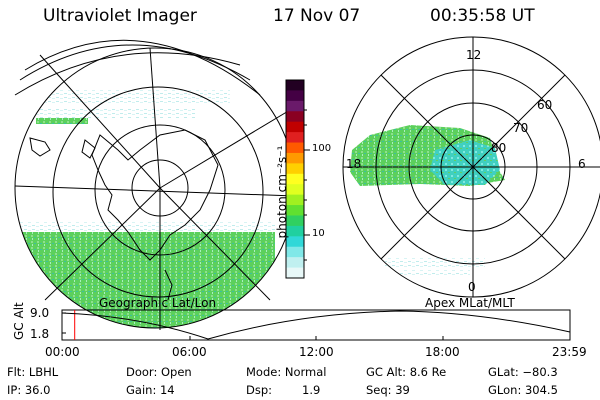  I want to click on mlt-label-0: 0, so click(472, 287).